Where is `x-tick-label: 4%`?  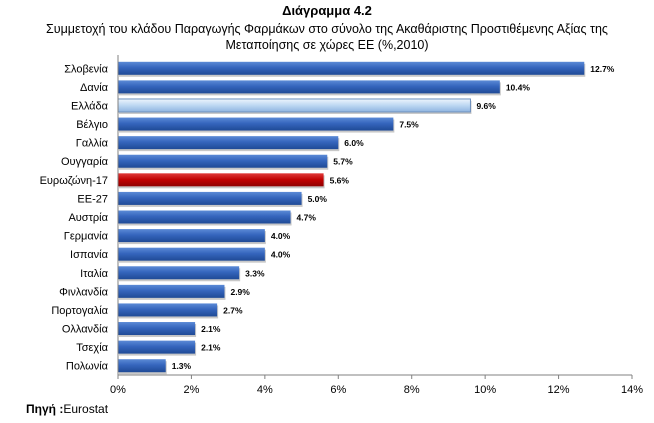
x-tick-label: 4% is located at coordinates (265, 390).